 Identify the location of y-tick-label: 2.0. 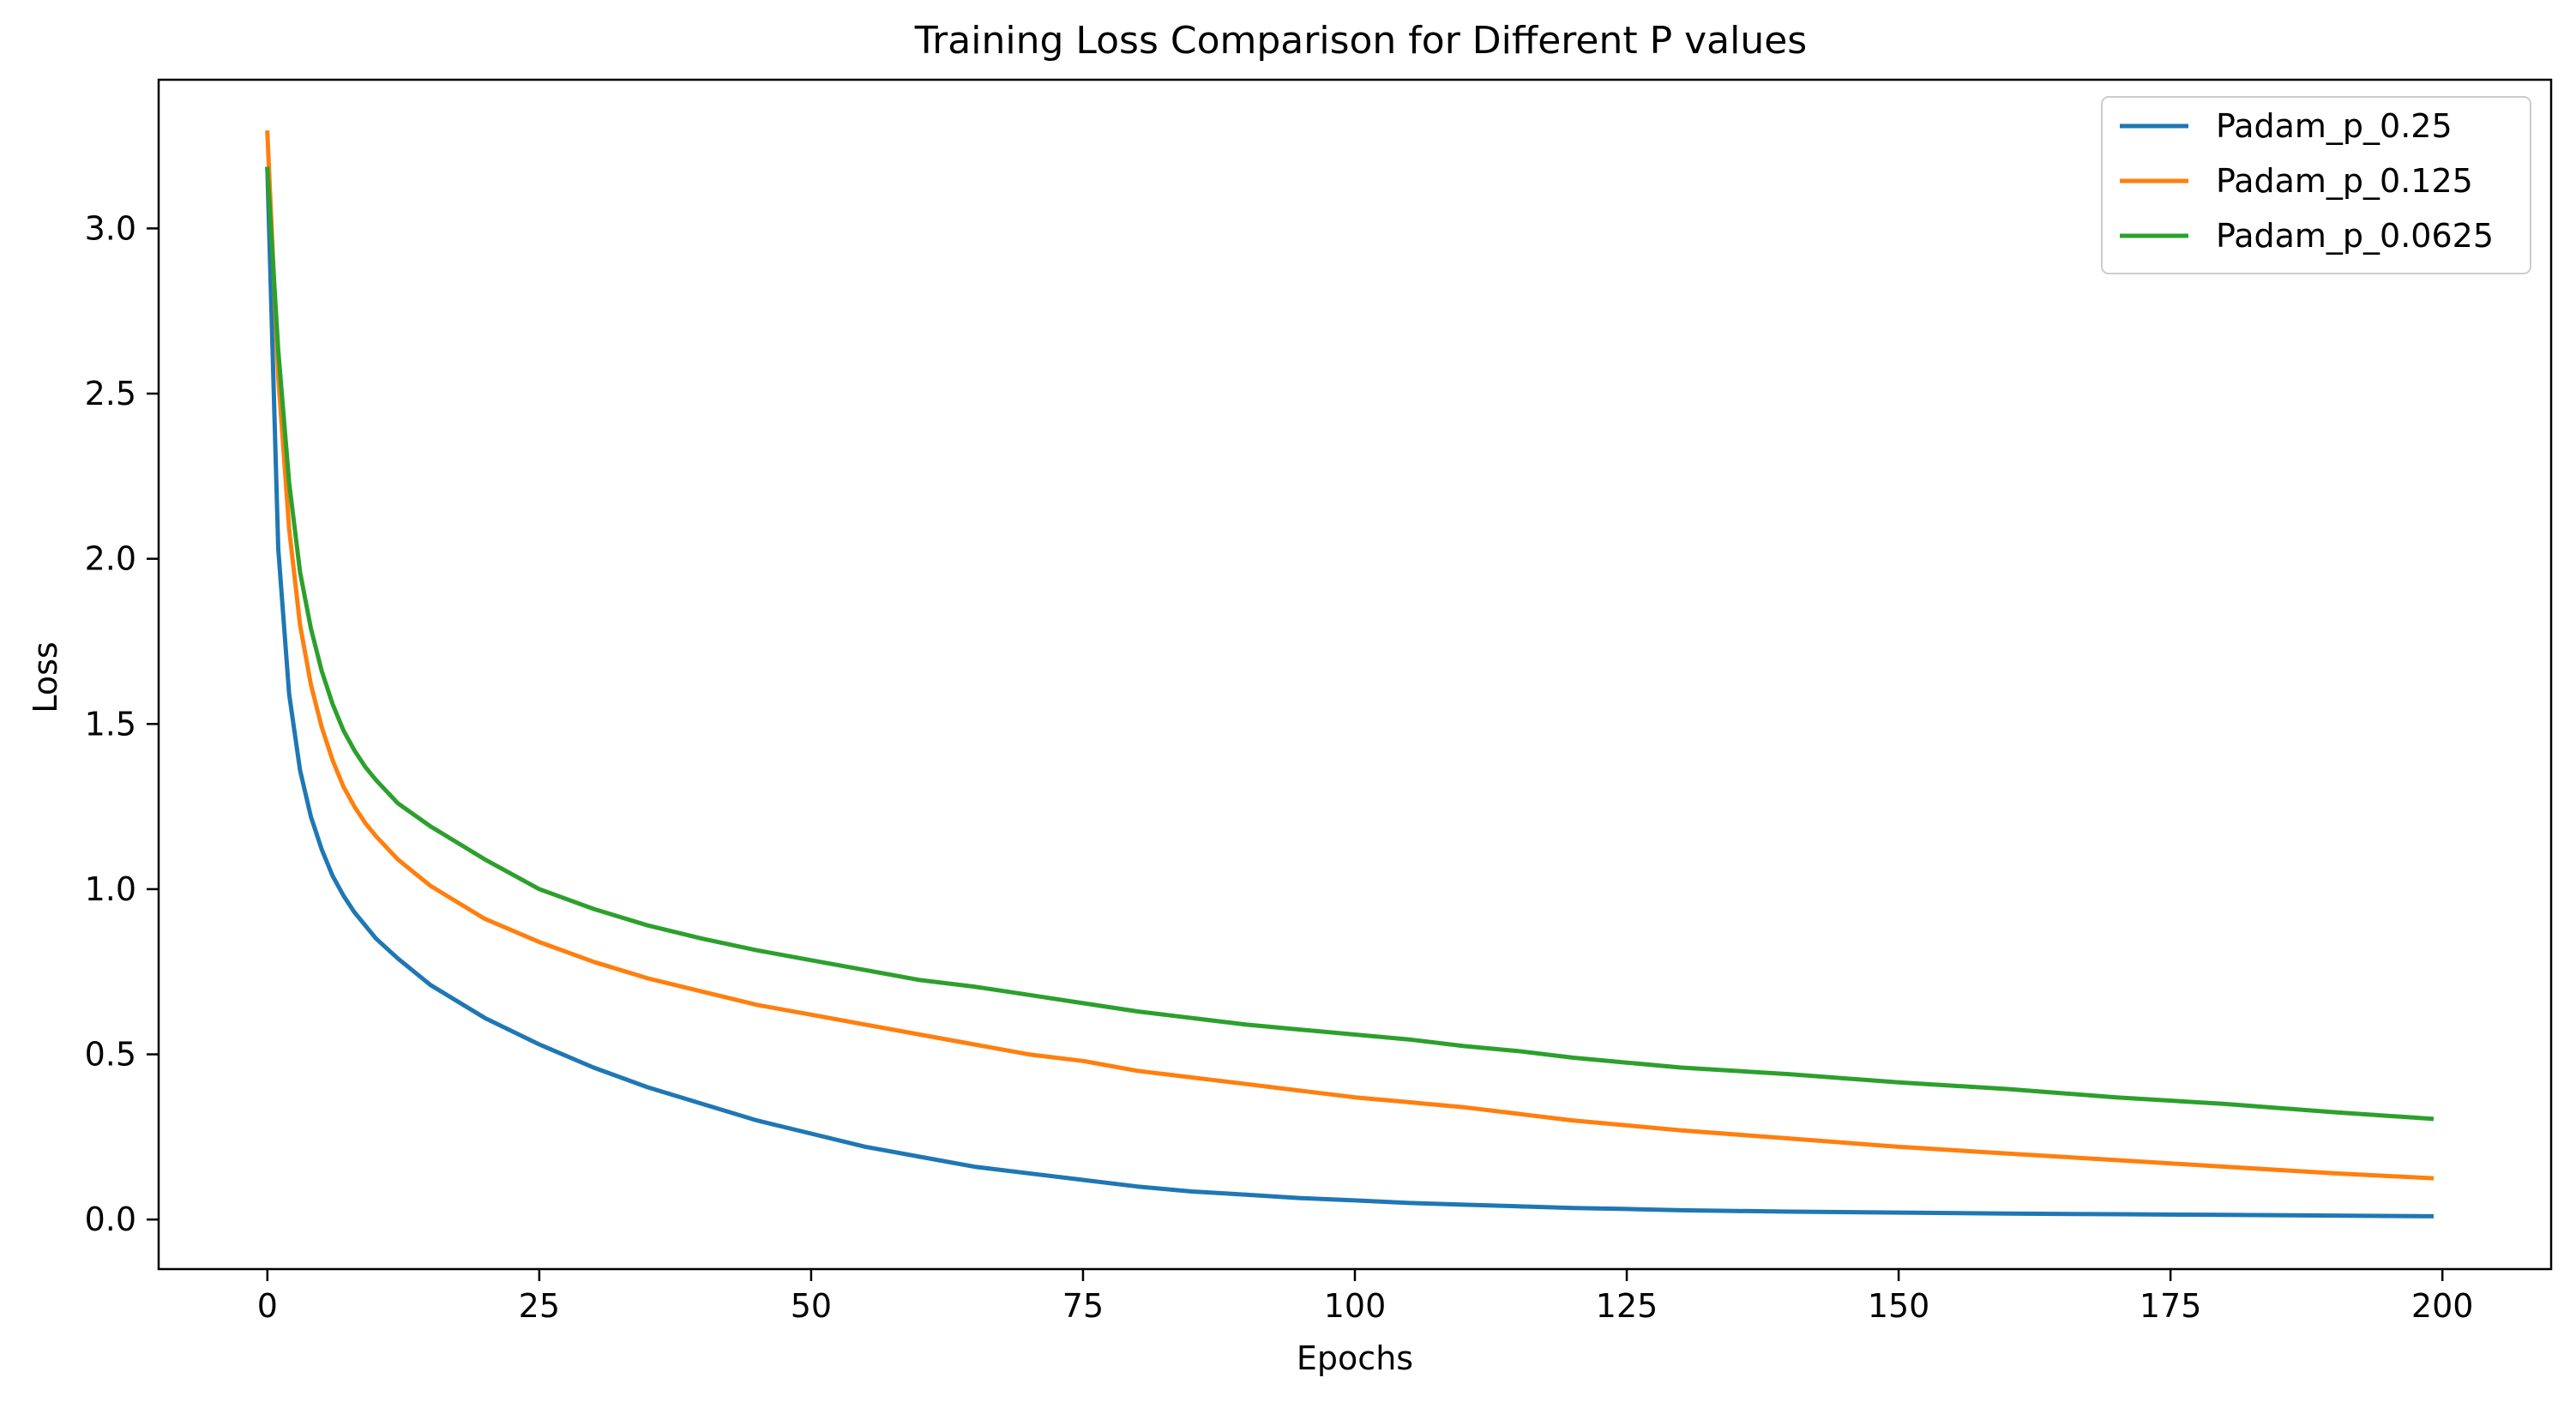
(110, 559).